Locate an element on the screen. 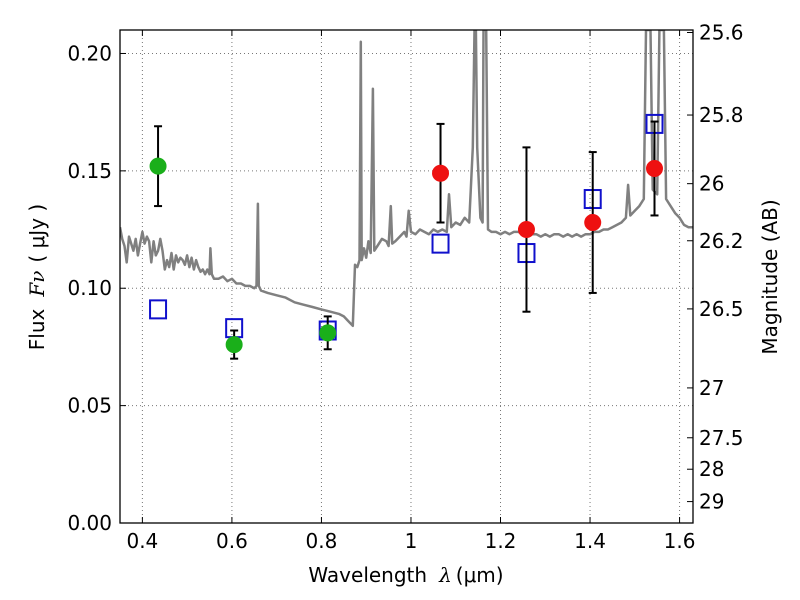  y2-tick-label: 26.2 is located at coordinates (721, 241).